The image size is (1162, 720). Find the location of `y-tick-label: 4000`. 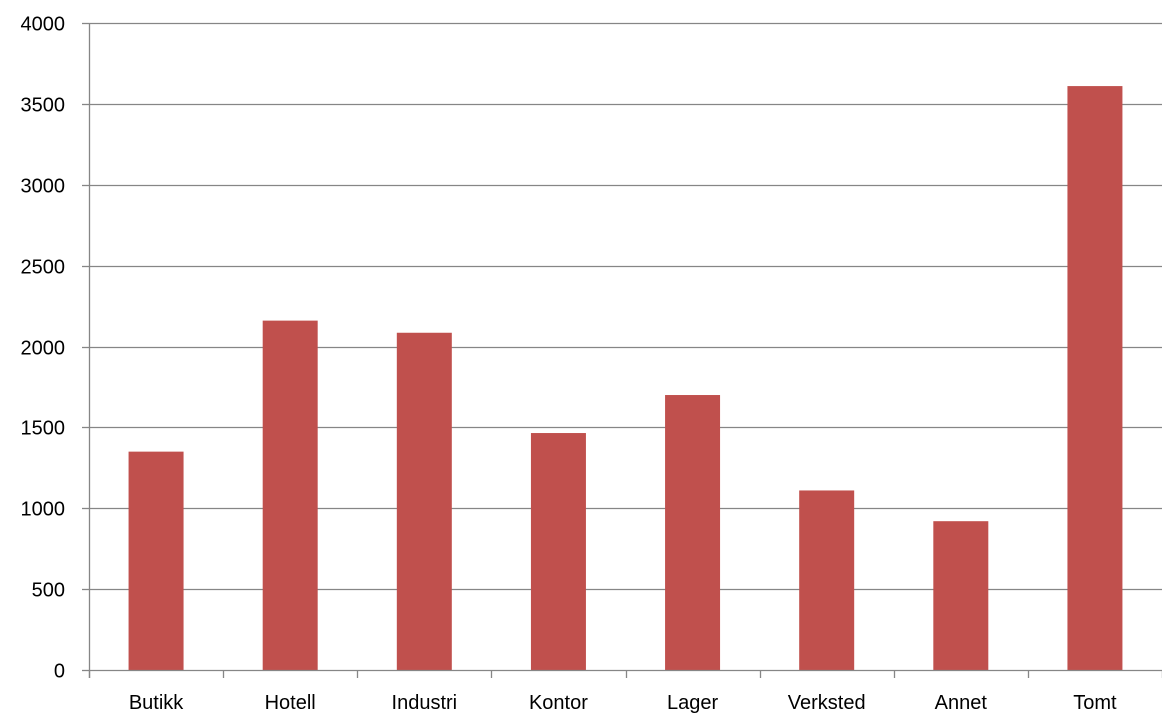

y-tick-label: 4000 is located at coordinates (43, 25).